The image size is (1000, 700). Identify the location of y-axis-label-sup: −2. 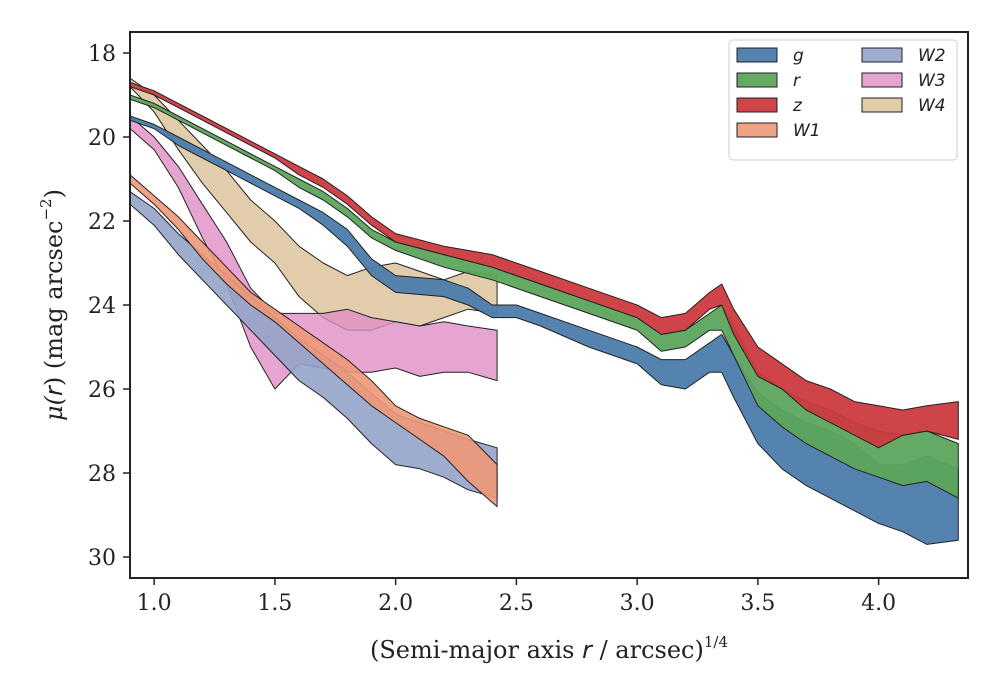
(46, 209).